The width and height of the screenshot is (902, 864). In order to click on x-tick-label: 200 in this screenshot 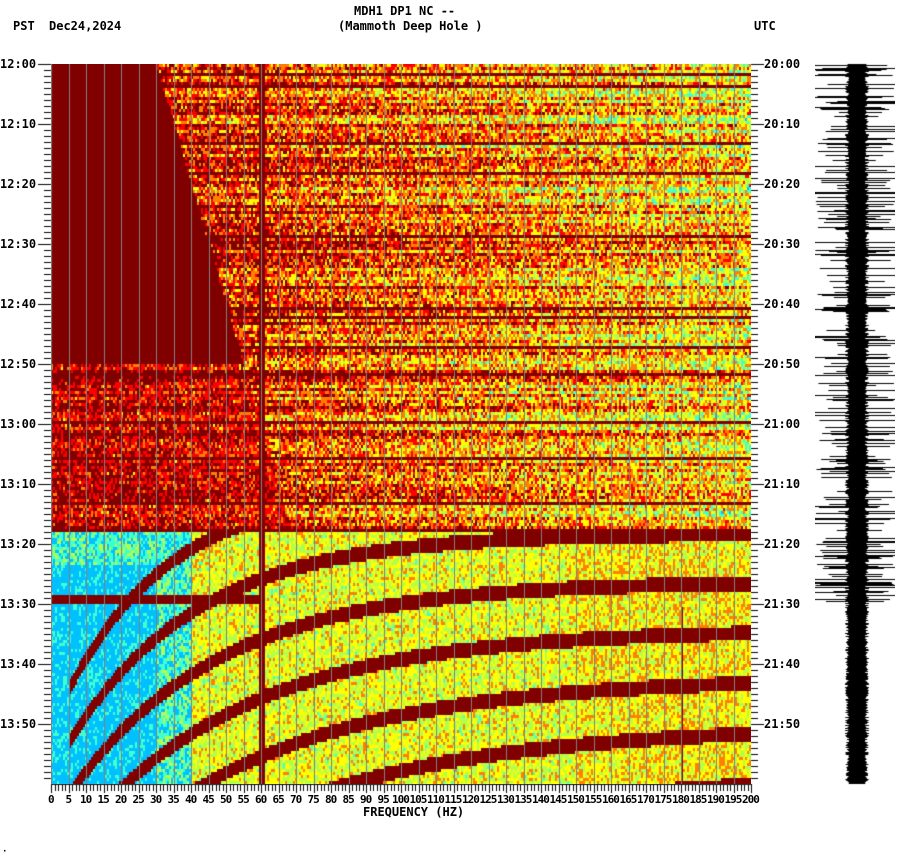, I will do `click(751, 799)`.